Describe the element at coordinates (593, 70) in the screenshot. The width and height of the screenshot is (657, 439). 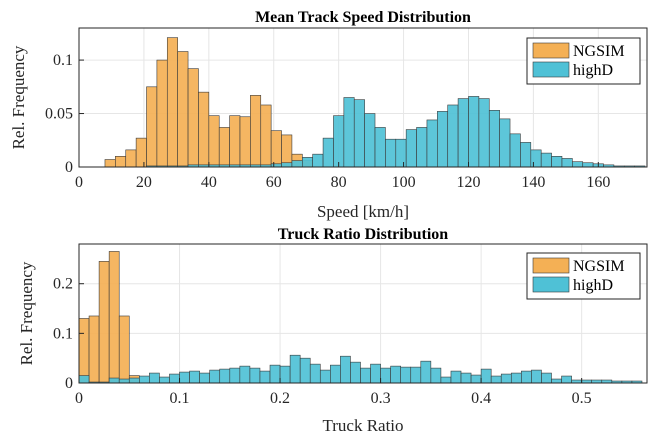
I see `speed-legend-label-highd: highD` at that location.